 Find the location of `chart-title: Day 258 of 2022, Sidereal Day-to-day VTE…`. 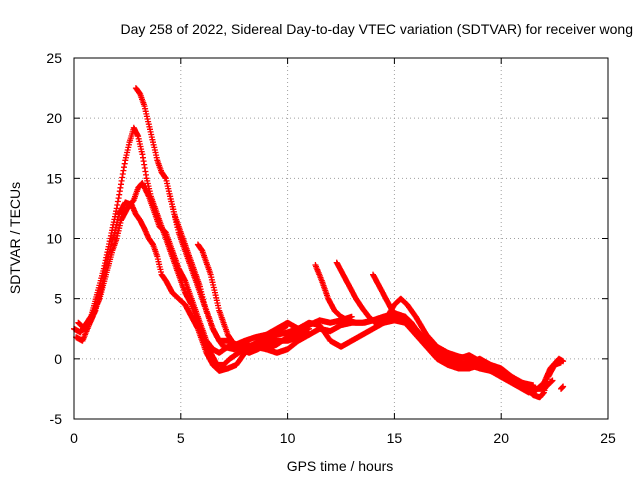

chart-title: Day 258 of 2022, Sidereal Day-to-day VTE… is located at coordinates (376, 29).